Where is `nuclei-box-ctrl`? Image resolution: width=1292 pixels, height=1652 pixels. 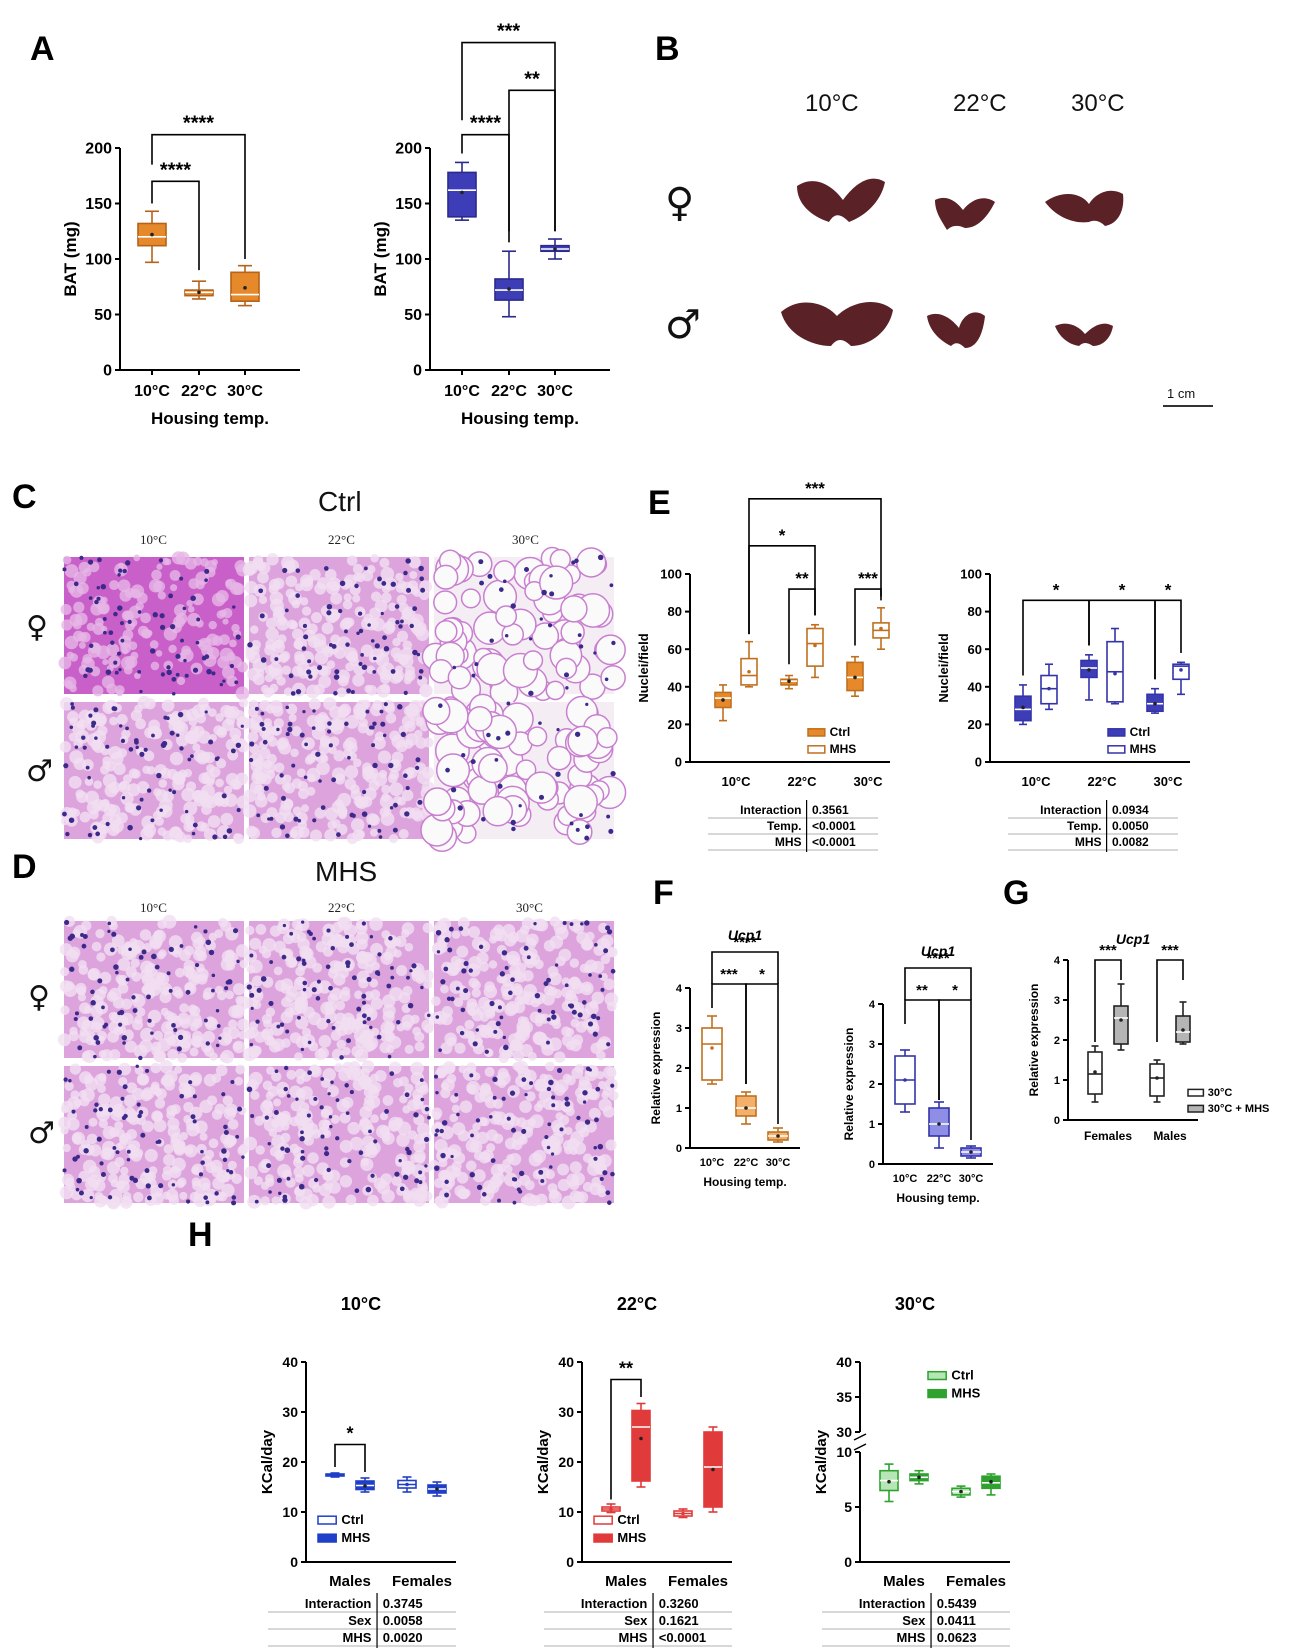 nuclei-box-ctrl is located at coordinates (1155, 700).